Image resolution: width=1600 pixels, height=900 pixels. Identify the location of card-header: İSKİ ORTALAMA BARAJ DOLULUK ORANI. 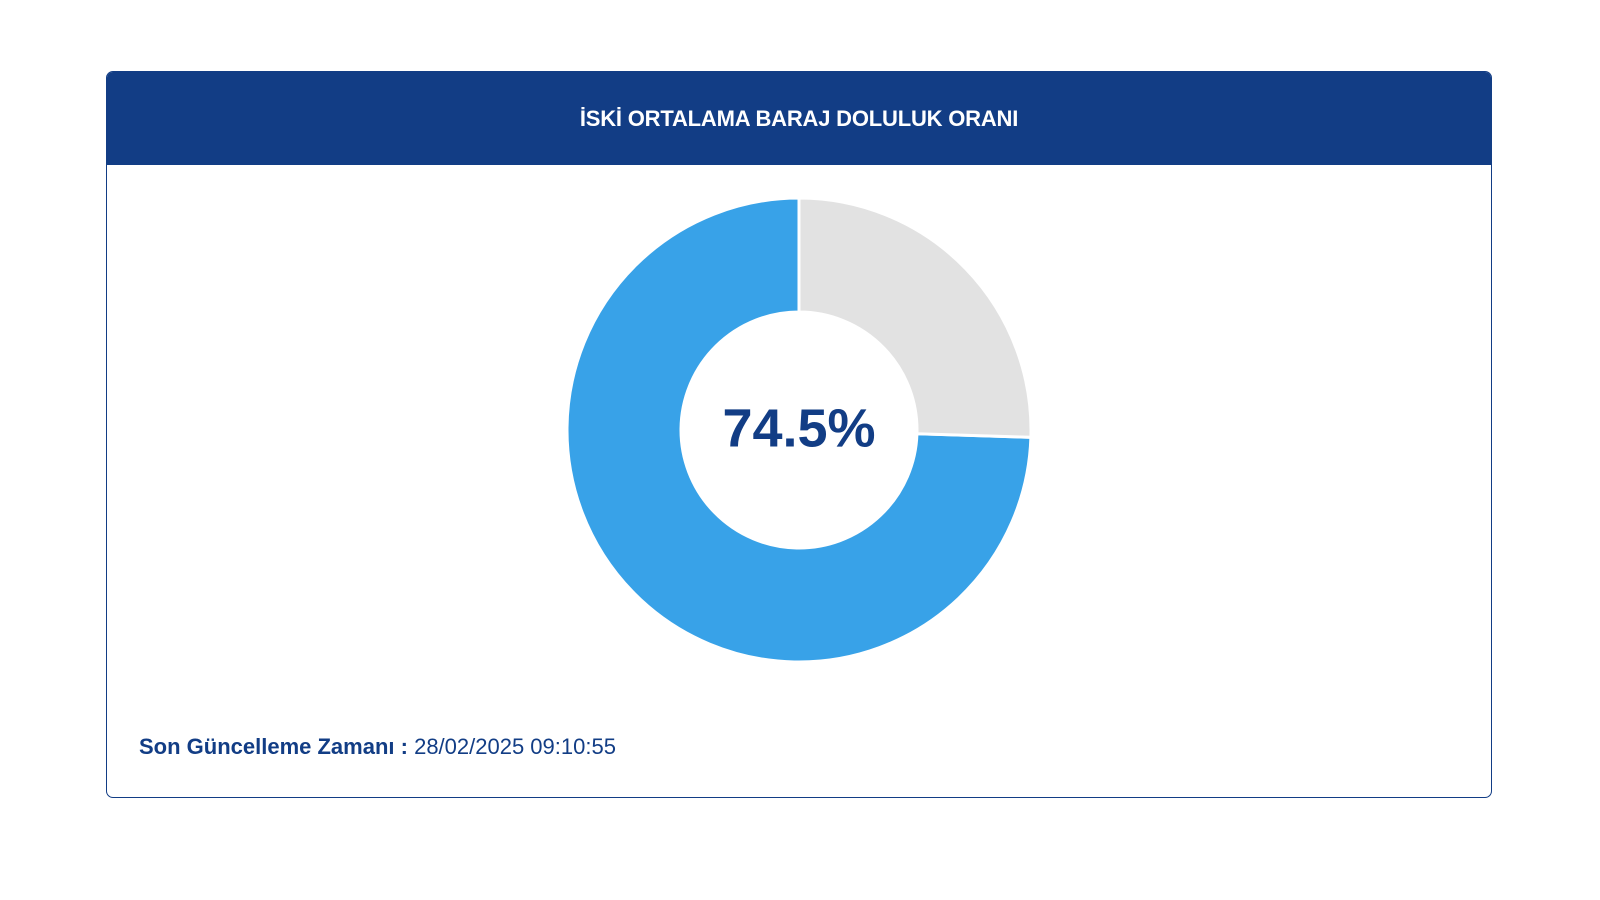
(799, 118).